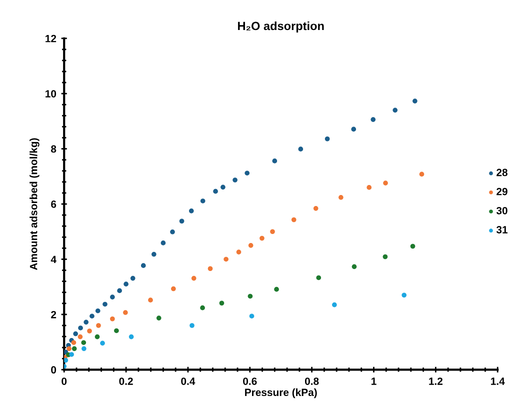  I want to click on y-axis-title: Amount adsorbed (mol/kg), so click(35, 204).